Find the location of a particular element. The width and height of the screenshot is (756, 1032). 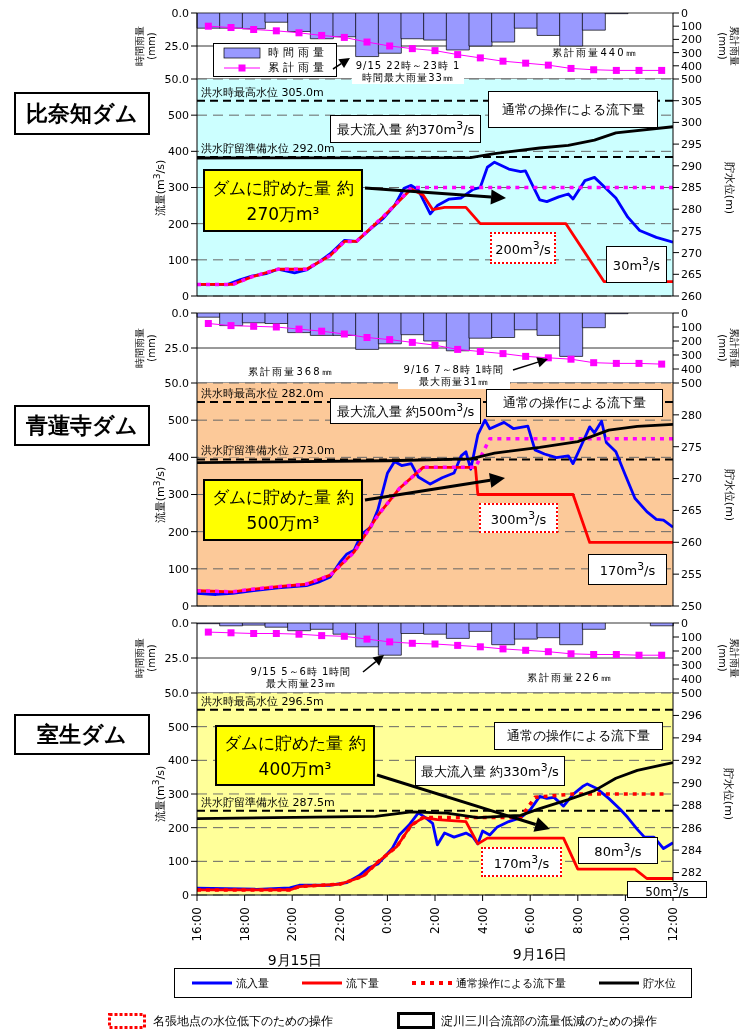

x-tick-label: 2:00 is located at coordinates (435, 920).